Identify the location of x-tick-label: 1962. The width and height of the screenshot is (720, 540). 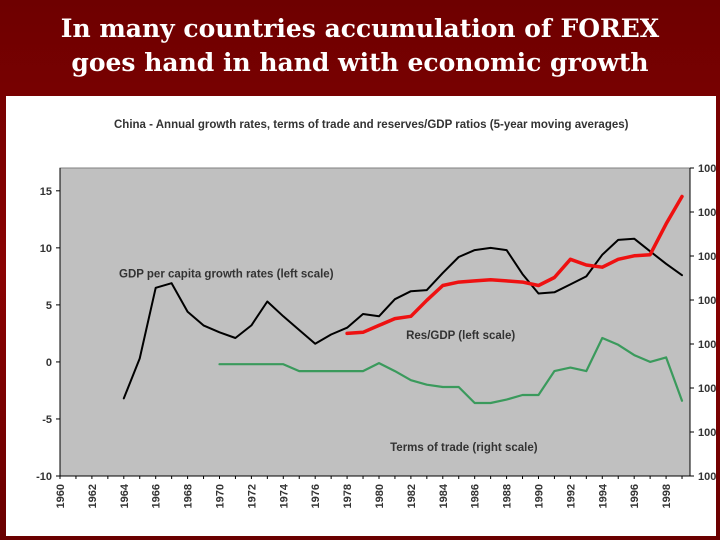
(93, 496).